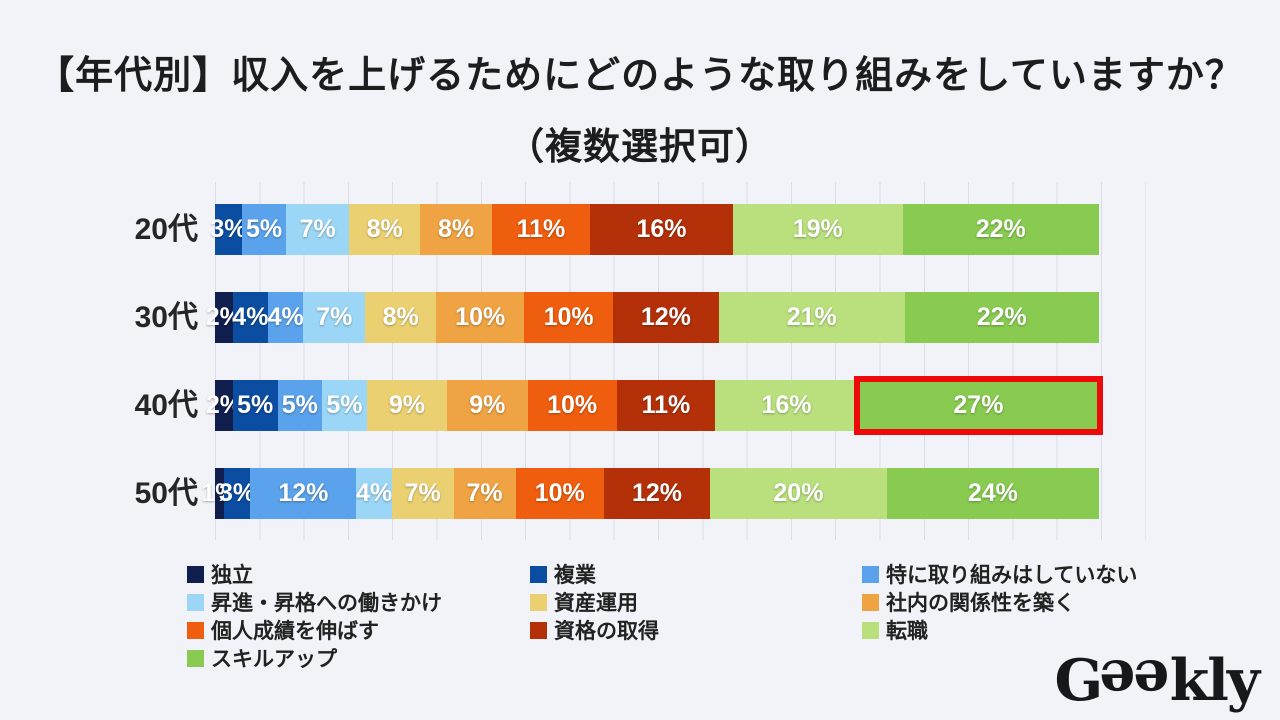  What do you see at coordinates (640, 146) in the screenshot?
I see `chart-subtitle: （複数選択可）` at bounding box center [640, 146].